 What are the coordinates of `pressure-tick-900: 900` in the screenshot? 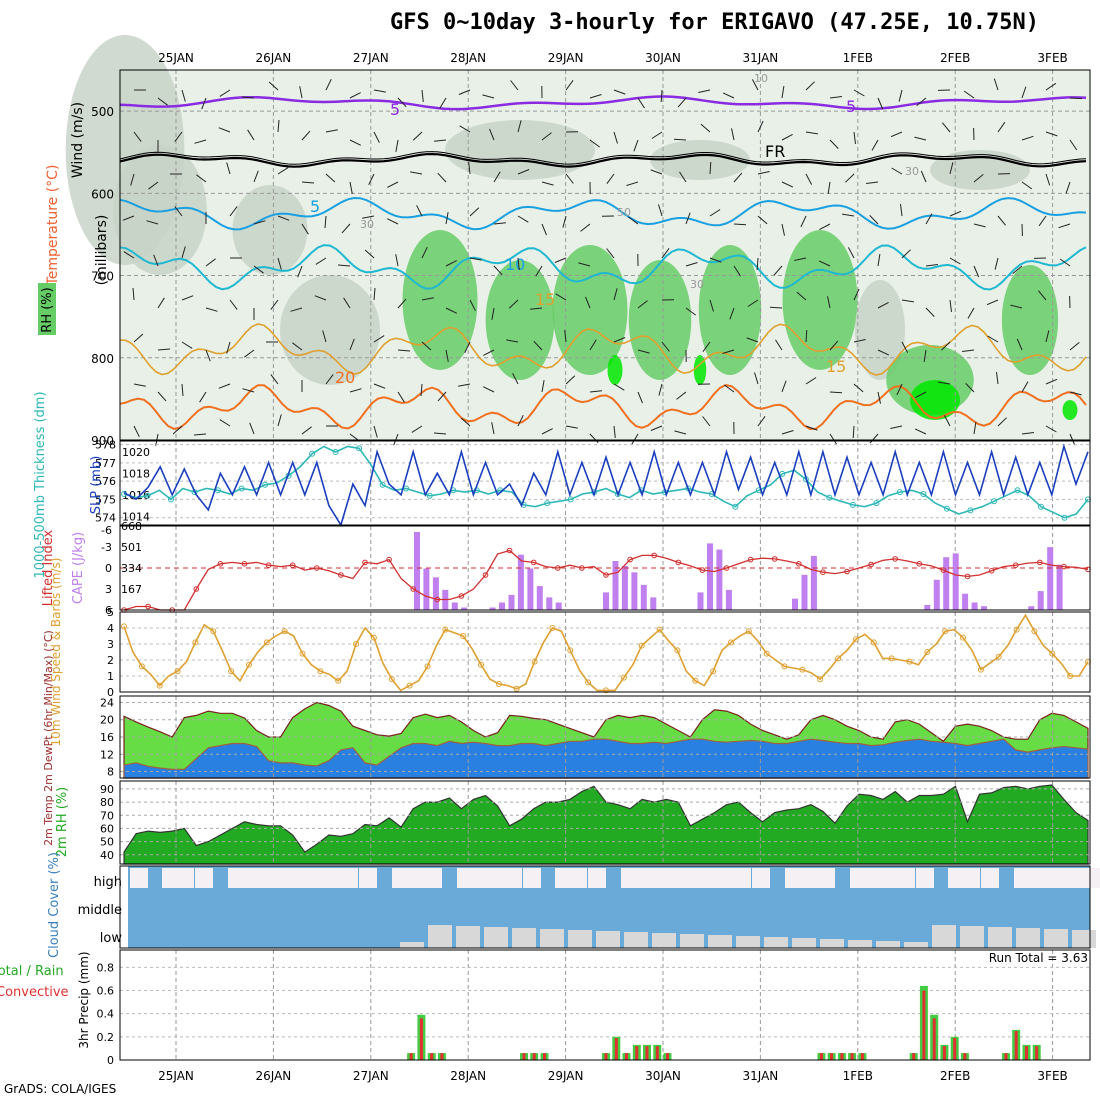 It's located at (102, 441).